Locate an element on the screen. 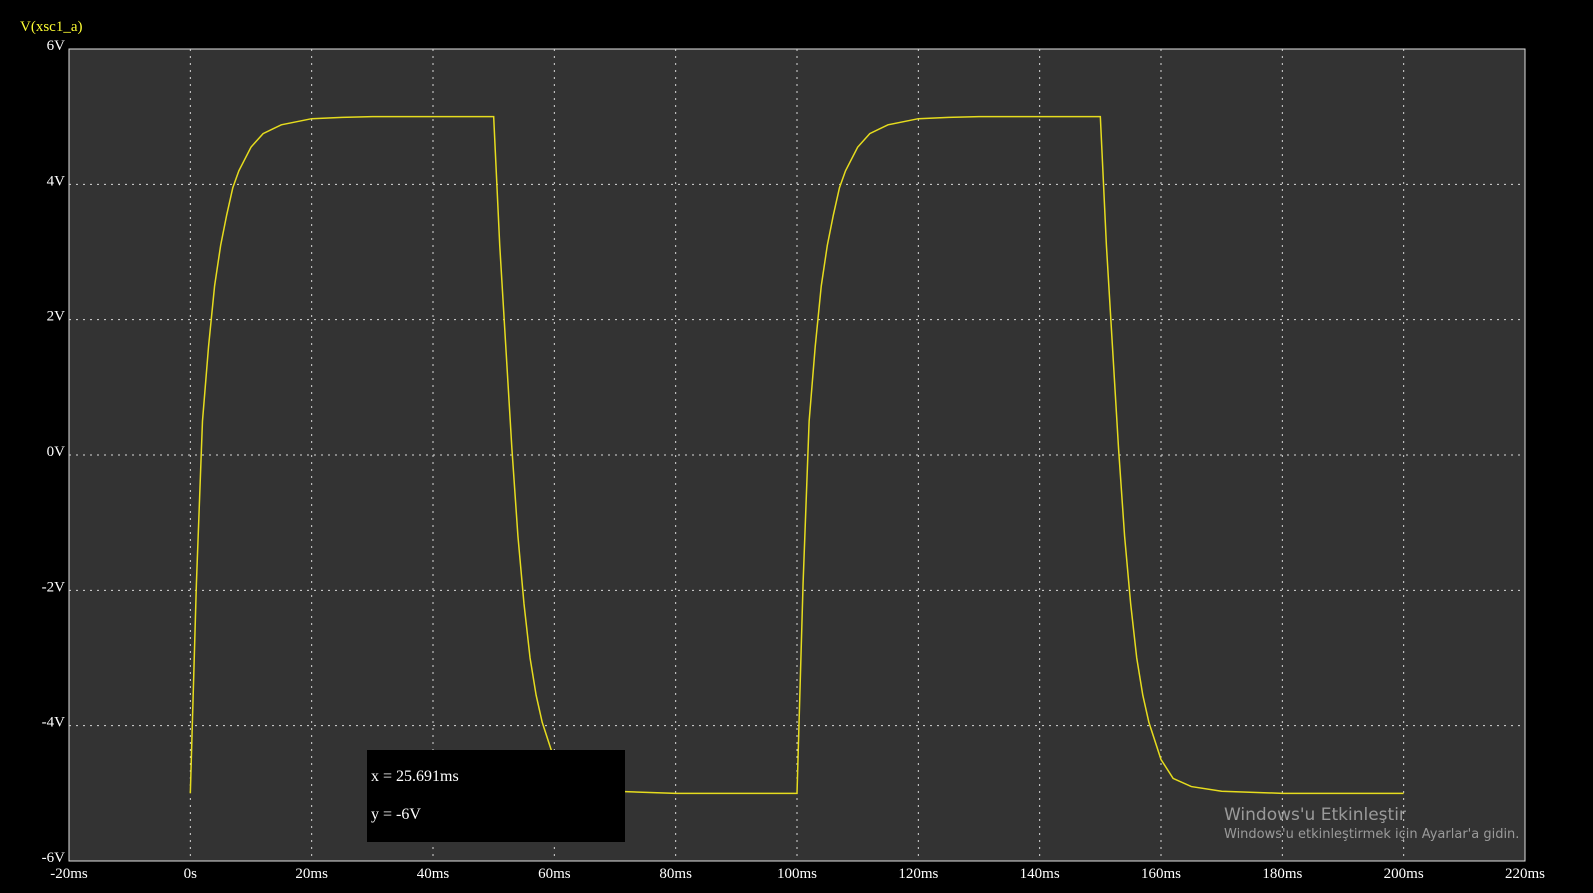 Image resolution: width=1593 pixels, height=893 pixels. x-tick-label: 220ms is located at coordinates (1525, 874).